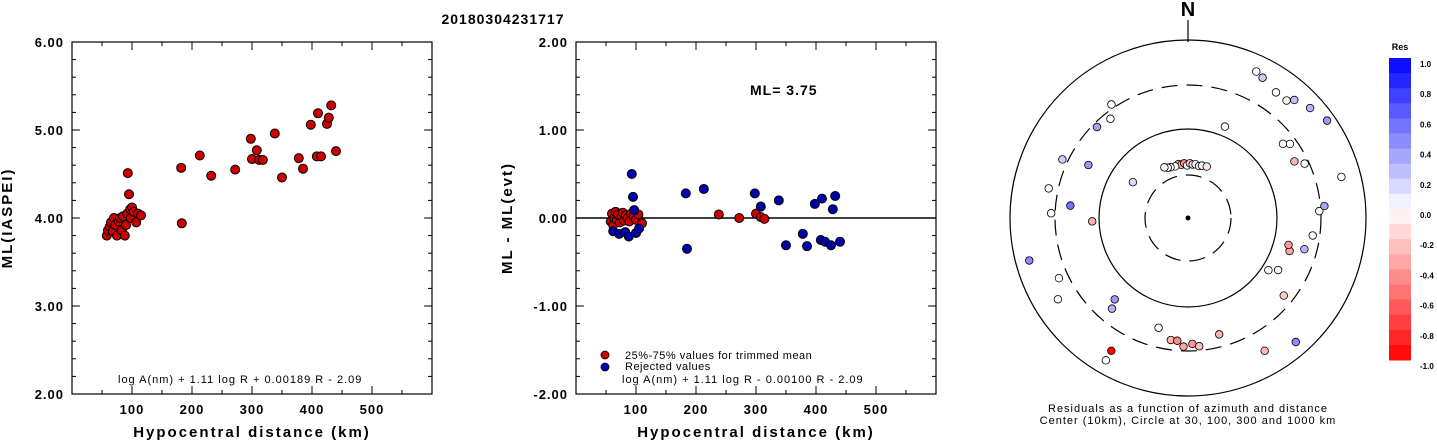 This screenshot has height=441, width=1437. I want to click on colorbar-tick-label: 0.4, so click(1426, 155).